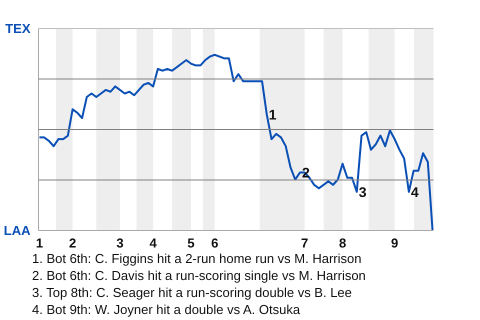 This screenshot has height=320, width=480. I want to click on text: 1. Bot 6th: C. Figgins hit a 2-run home run vs M. Harrison, so click(197, 258).